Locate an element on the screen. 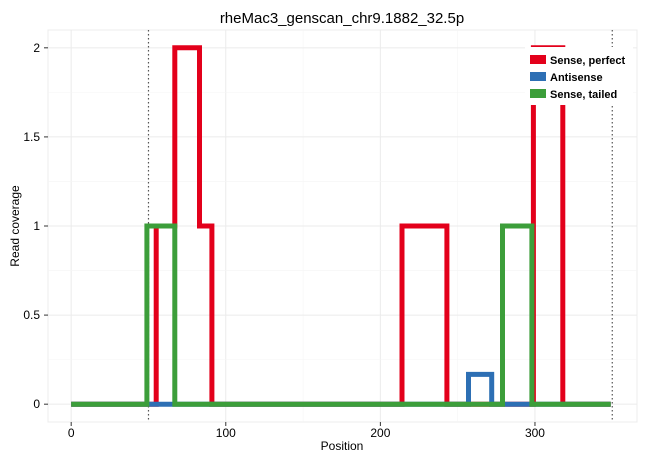  y-axis-label: Read coverage is located at coordinates (15, 226).